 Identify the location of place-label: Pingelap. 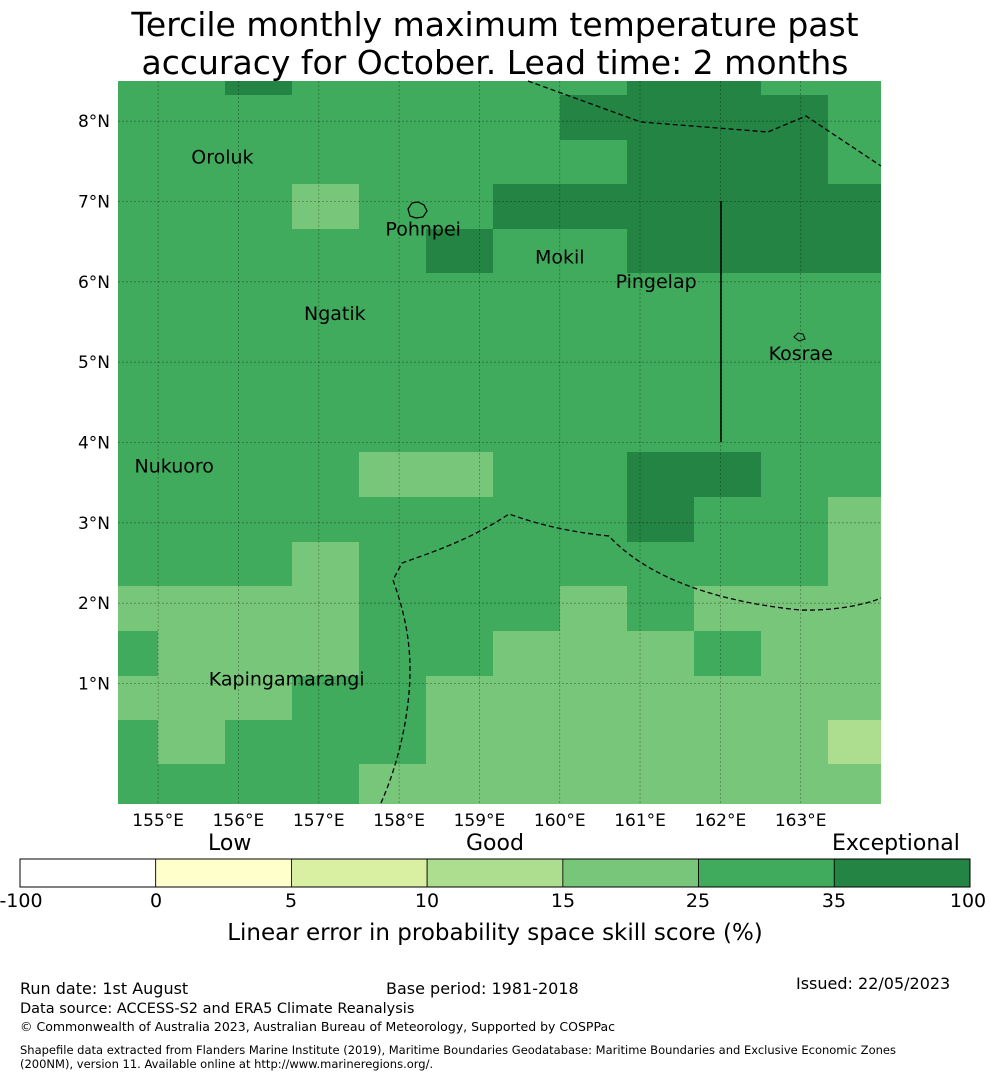
(656, 282).